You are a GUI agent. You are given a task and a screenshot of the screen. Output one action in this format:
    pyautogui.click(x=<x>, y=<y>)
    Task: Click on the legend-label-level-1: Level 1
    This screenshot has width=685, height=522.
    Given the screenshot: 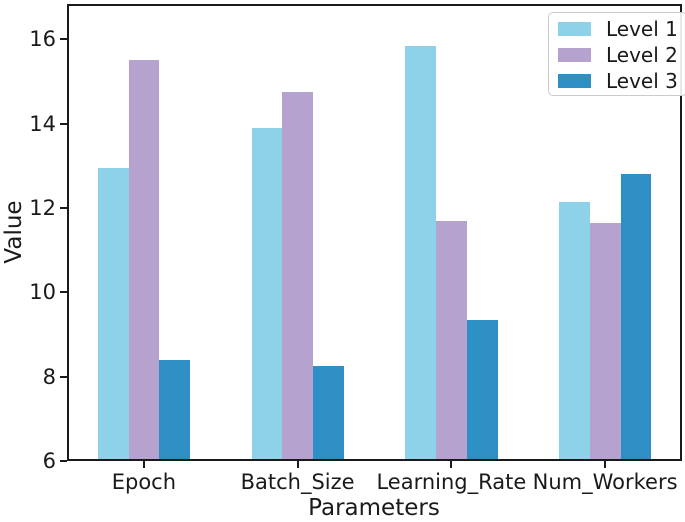 What is the action you would take?
    pyautogui.click(x=642, y=29)
    